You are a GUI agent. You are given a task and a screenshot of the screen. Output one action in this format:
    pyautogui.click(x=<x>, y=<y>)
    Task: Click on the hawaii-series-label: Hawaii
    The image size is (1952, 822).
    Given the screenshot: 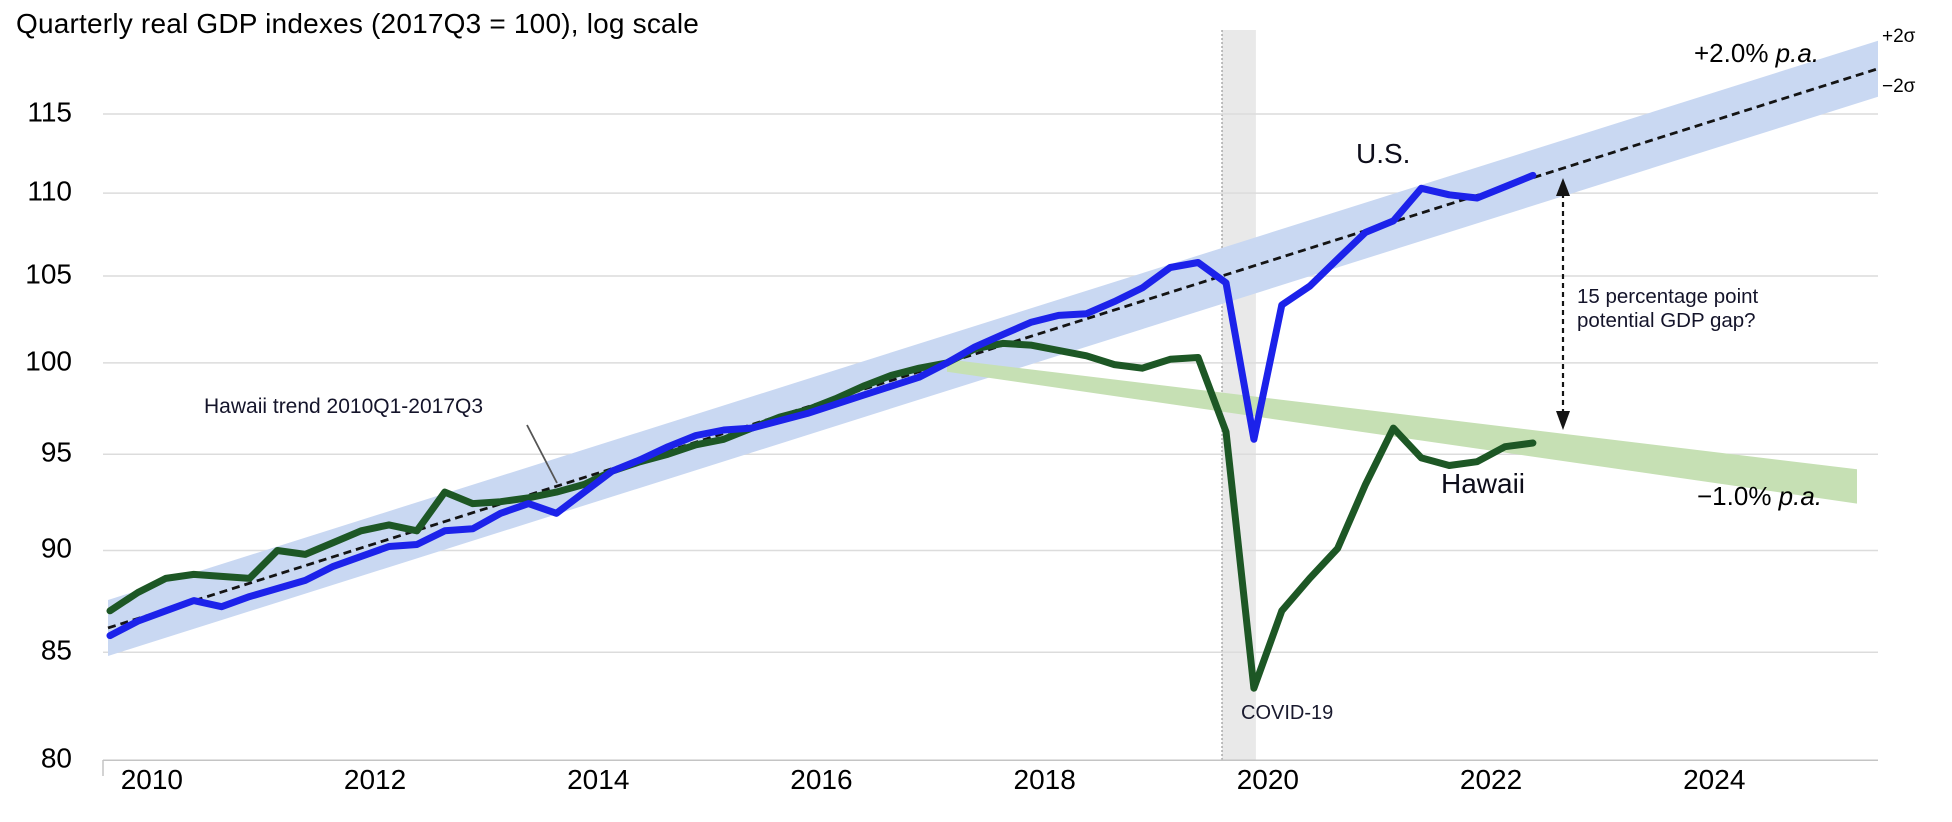 What is the action you would take?
    pyautogui.click(x=1483, y=483)
    